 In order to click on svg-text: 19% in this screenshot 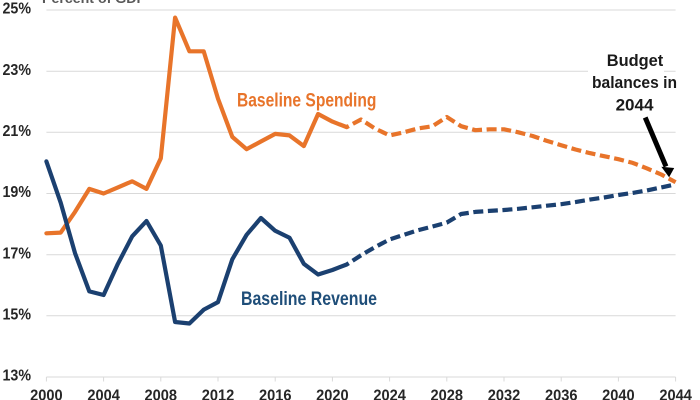, I will do `click(17, 192)`.